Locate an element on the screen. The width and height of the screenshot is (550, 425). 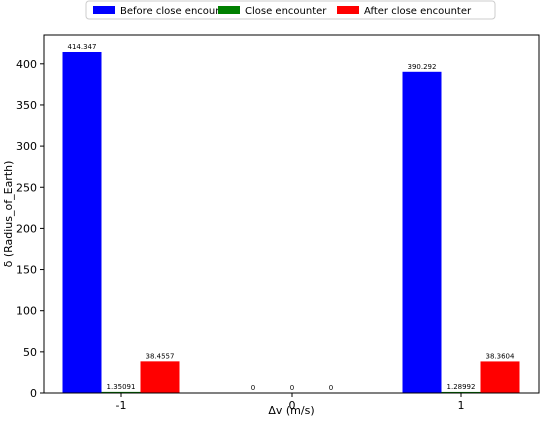
y-tick-label: 400 is located at coordinates (26, 64).